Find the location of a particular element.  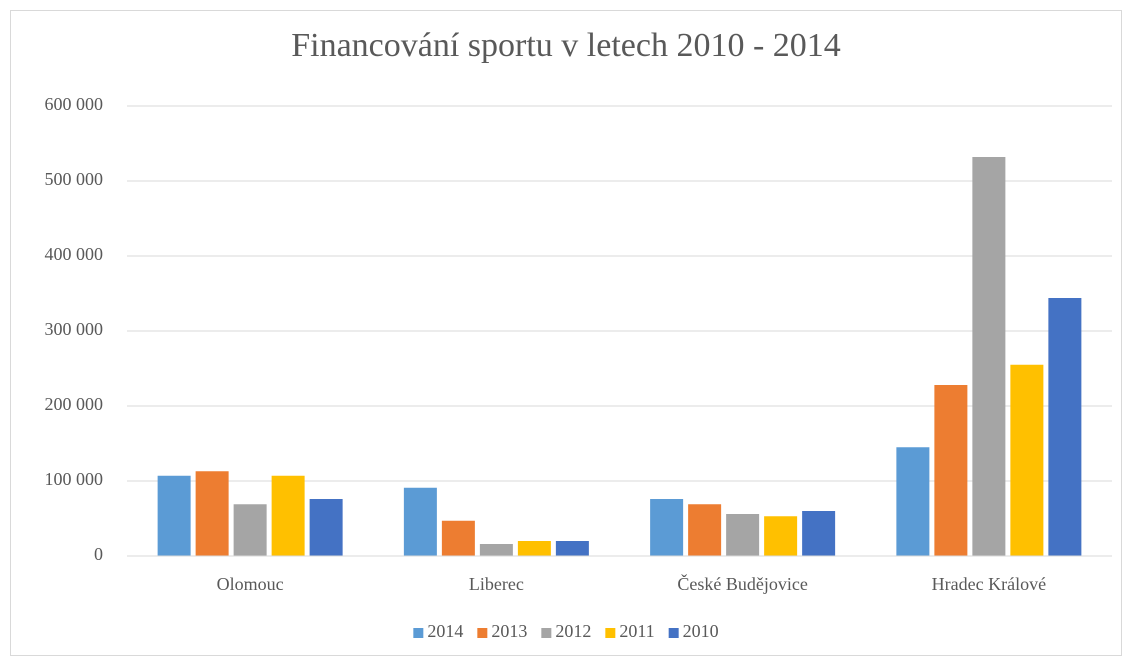

y-tick-label: 500 000 is located at coordinates (74, 179).